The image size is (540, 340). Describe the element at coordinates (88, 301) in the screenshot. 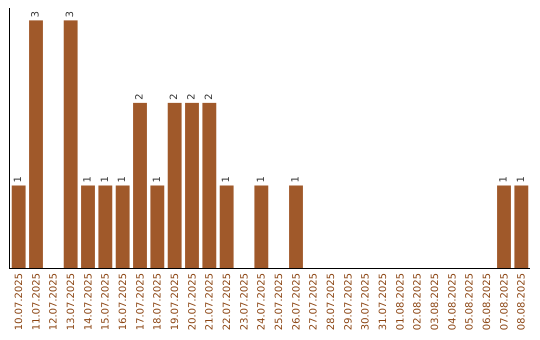

I see `x-tick-label: 14.07.2025` at that location.